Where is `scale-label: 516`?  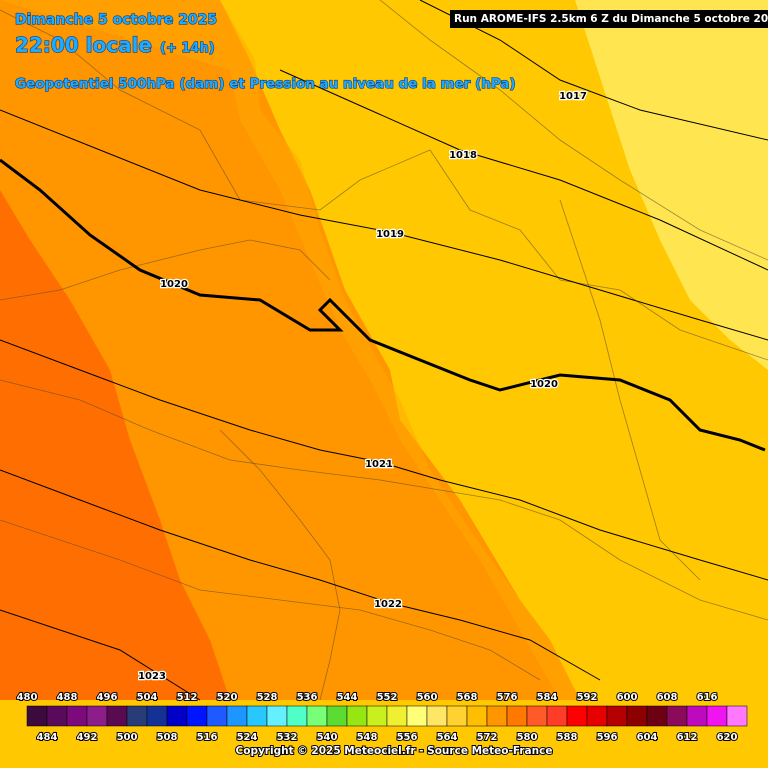 scale-label: 516 is located at coordinates (207, 737).